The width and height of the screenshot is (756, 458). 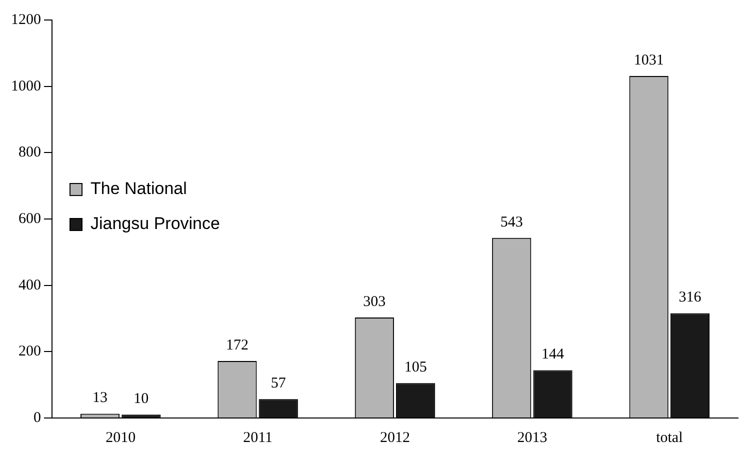 I want to click on legend-label: The National, so click(x=138, y=188).